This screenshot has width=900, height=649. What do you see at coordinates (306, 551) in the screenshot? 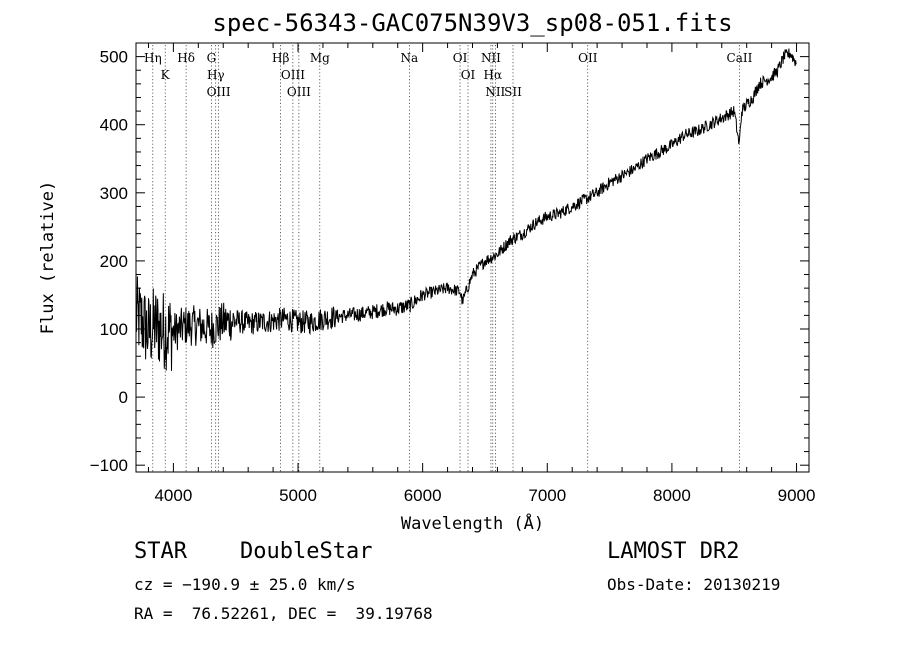
I see `object-subclass-label: DoubleStar` at bounding box center [306, 551].